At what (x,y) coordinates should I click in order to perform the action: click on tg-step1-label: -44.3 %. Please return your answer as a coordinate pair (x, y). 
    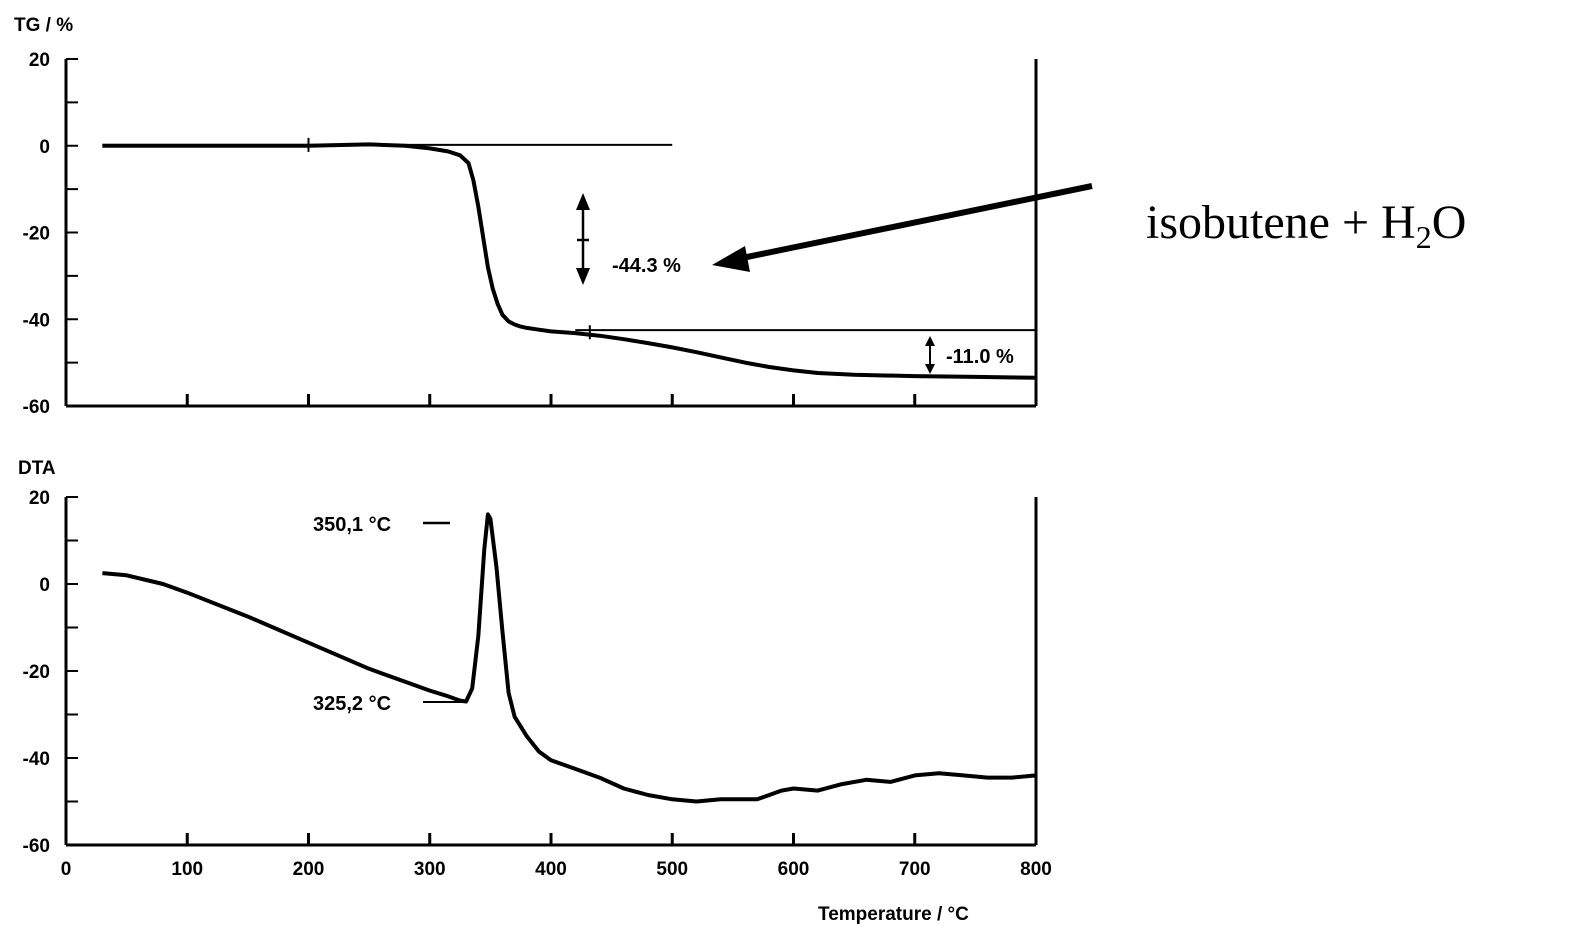
    Looking at the image, I should click on (646, 266).